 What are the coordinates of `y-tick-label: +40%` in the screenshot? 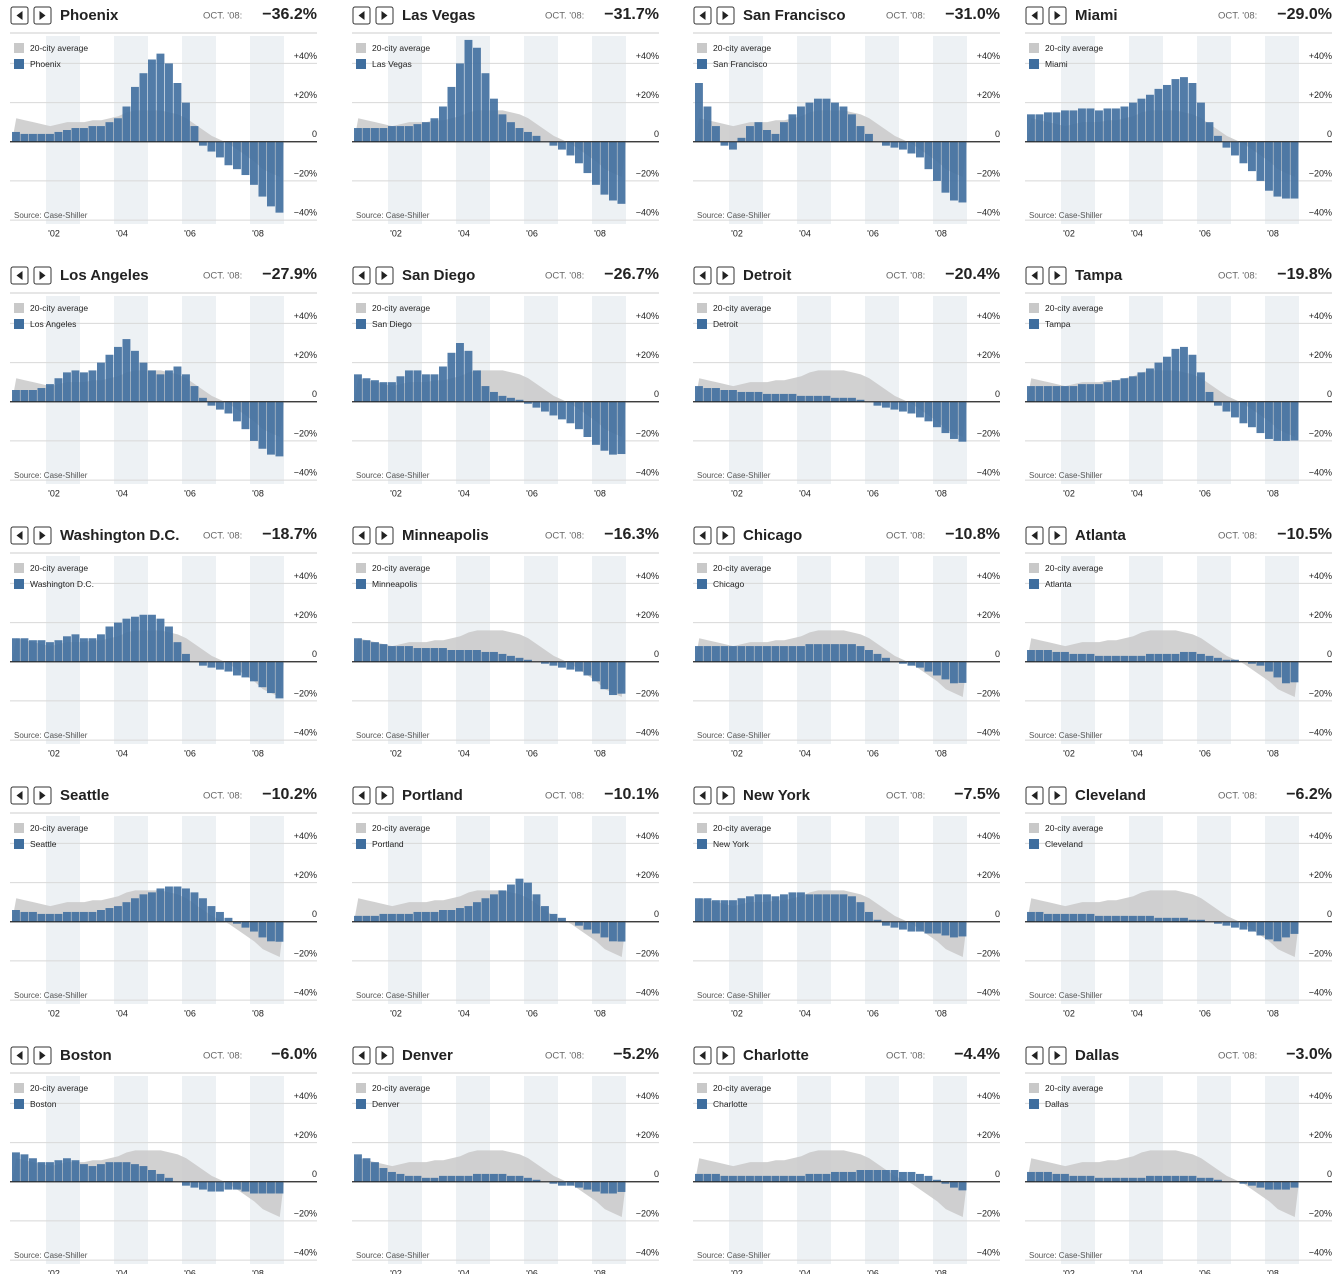 It's located at (1320, 1096).